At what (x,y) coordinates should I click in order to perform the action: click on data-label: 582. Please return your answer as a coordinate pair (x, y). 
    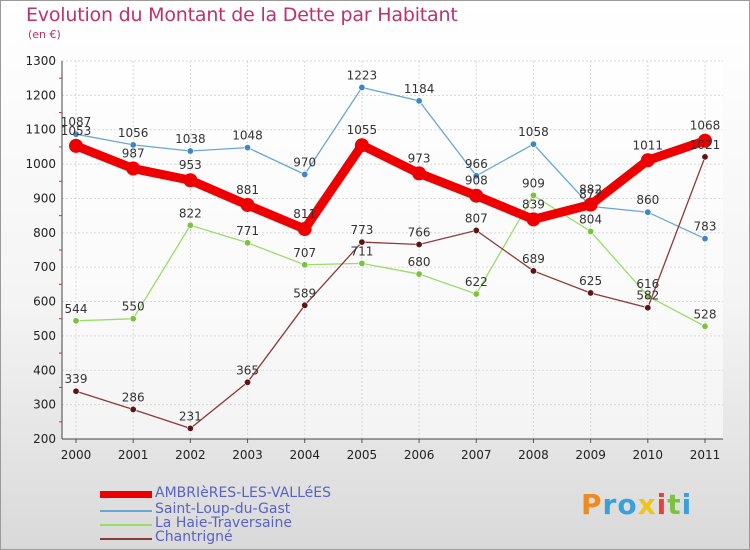
    Looking at the image, I should click on (647, 296).